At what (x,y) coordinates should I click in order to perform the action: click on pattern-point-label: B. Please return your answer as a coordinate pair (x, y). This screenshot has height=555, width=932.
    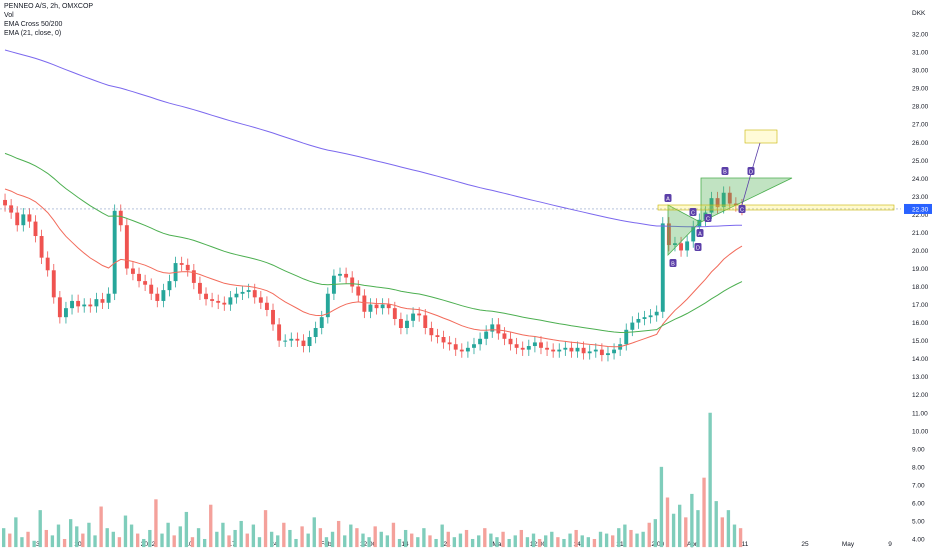
    Looking at the image, I should click on (725, 172).